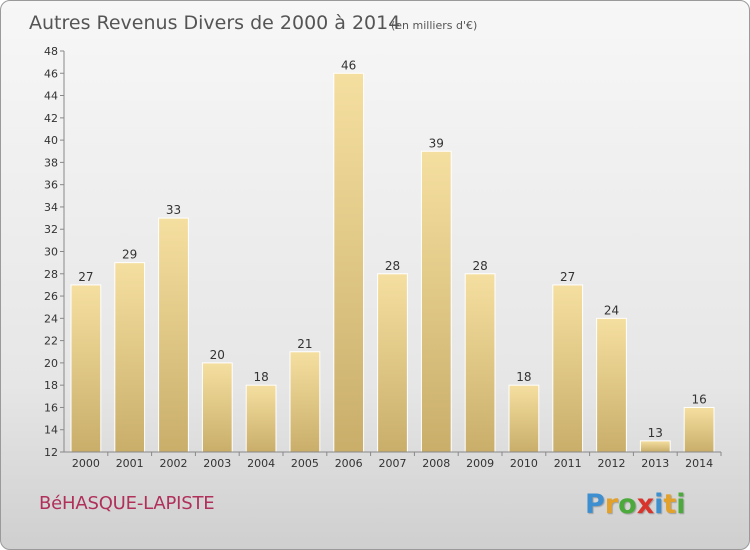  I want to click on logo-letter: r, so click(611, 504).